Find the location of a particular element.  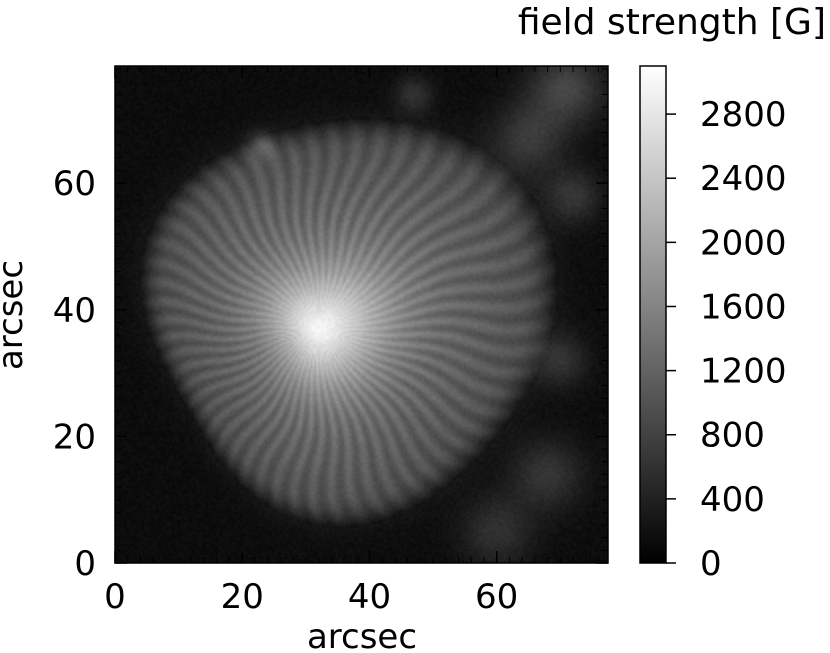

y-tick-label: 60 is located at coordinates (74, 184).